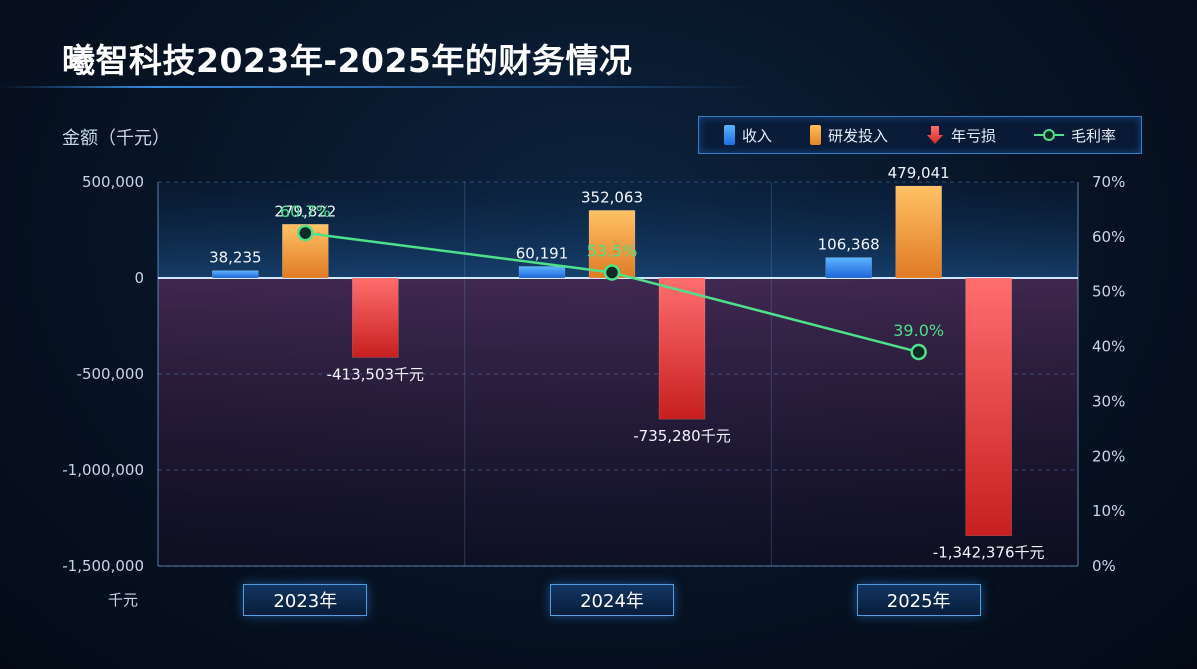 Image resolution: width=1197 pixels, height=669 pixels. I want to click on rnd-bar-label: 279,822, so click(305, 211).